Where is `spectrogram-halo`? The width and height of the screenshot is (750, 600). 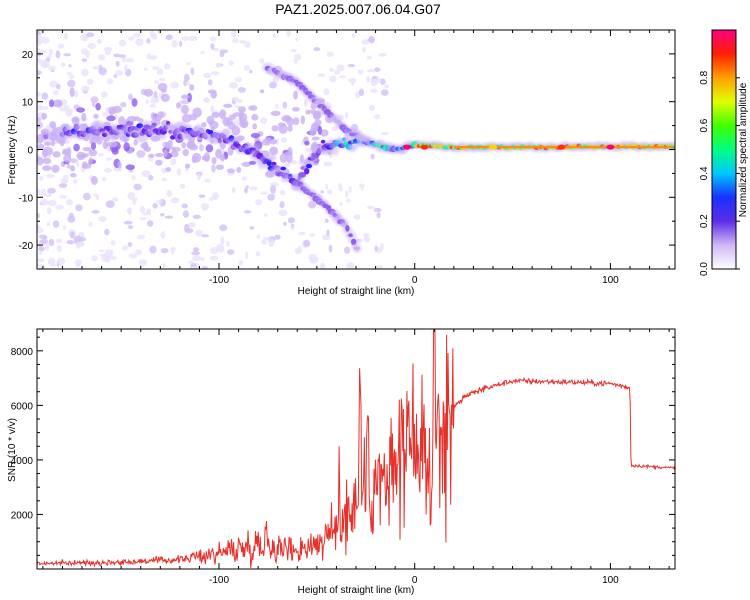
spectrogram-halo is located at coordinates (142, 138).